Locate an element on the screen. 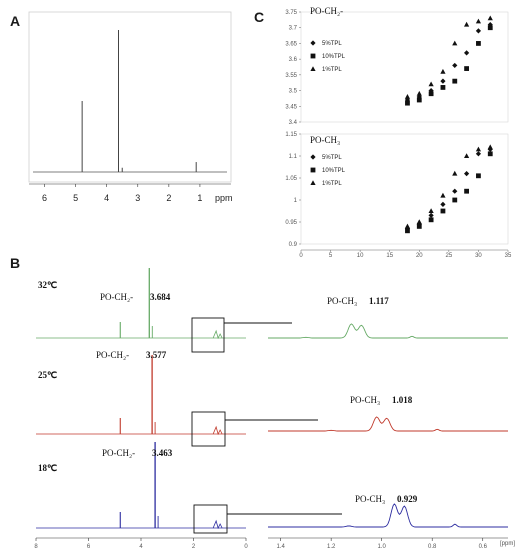 The image size is (523, 550). panel-c-top-ytick-label: 3.7 is located at coordinates (293, 29).